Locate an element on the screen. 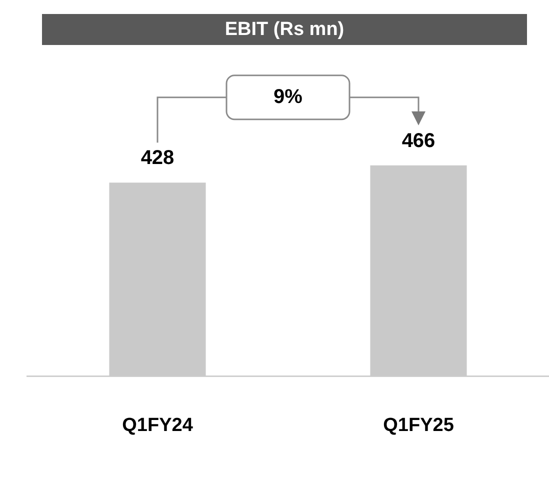 The image size is (549, 500). text: 9% is located at coordinates (288, 97).